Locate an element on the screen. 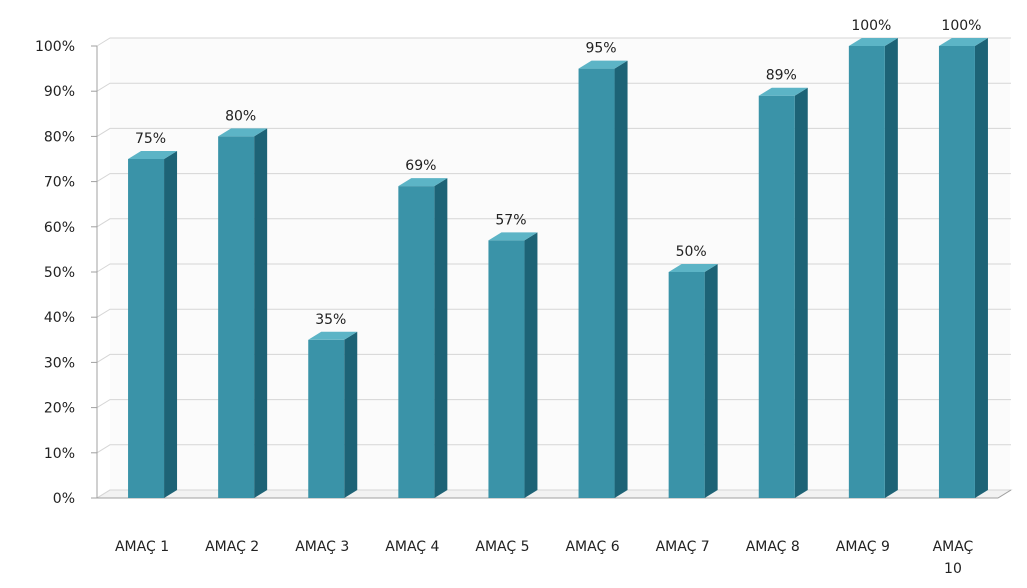 The height and width of the screenshot is (588, 1027). data-label: 57% is located at coordinates (510, 220).